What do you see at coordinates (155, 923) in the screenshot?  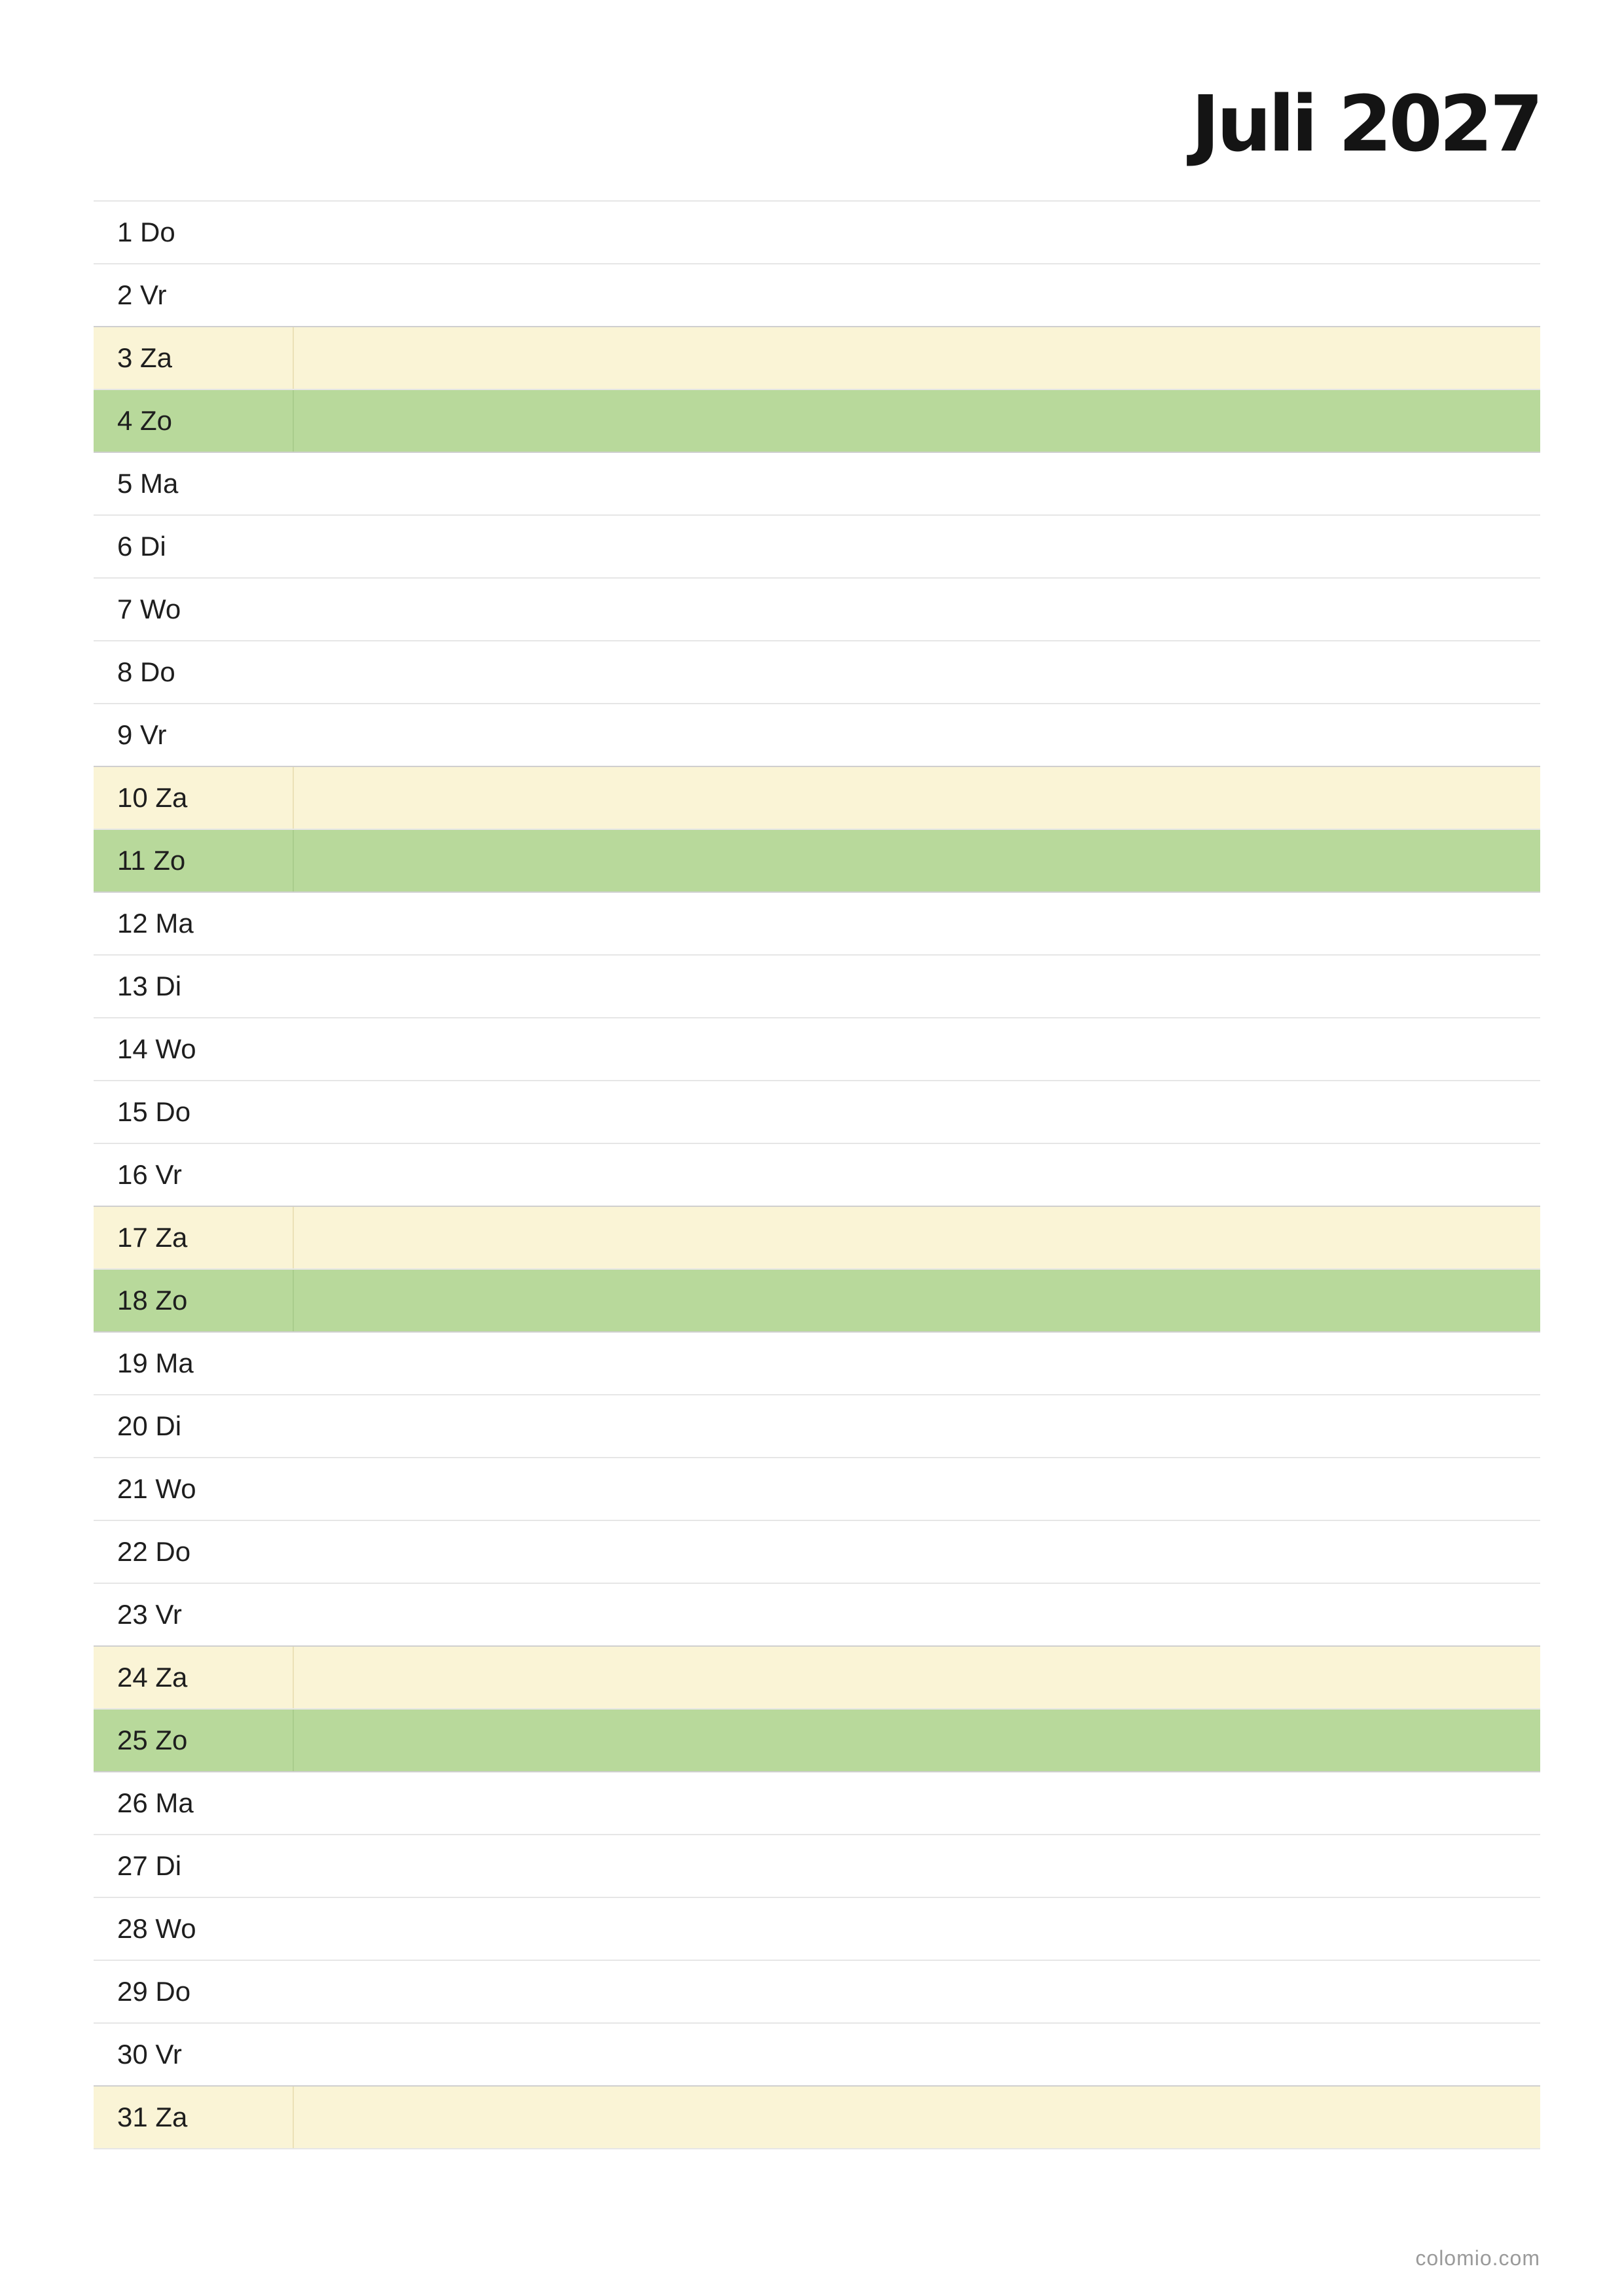 I see `day-label: 12 Ma` at bounding box center [155, 923].